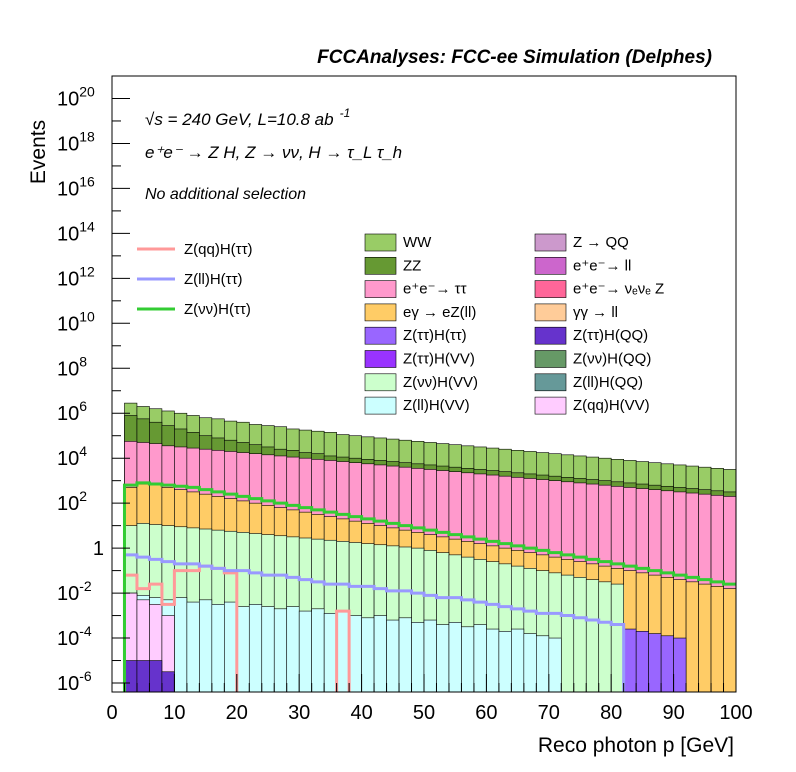 This screenshot has width=796, height=772. Describe the element at coordinates (424, 713) in the screenshot. I see `x-tick-label: 50` at that location.